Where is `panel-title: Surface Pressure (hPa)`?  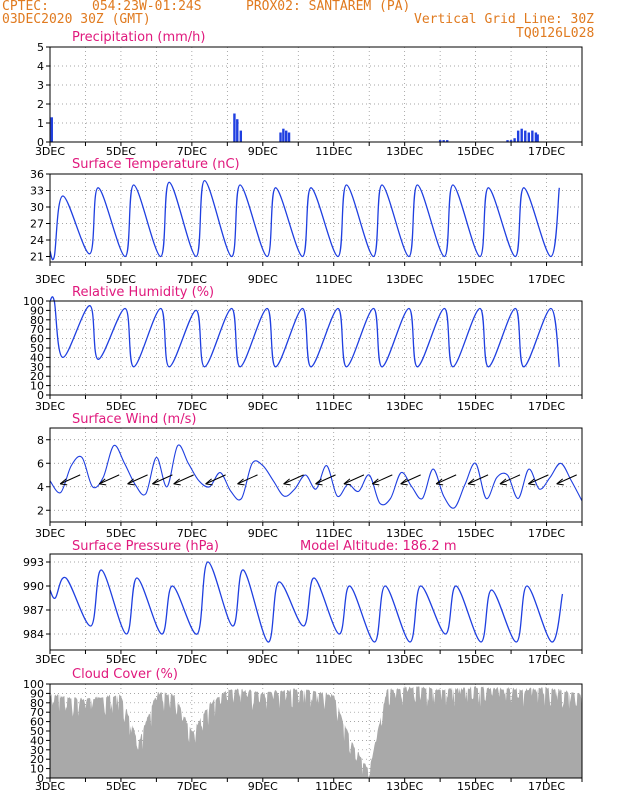
panel-title: Surface Pressure (hPa) is located at coordinates (145, 546).